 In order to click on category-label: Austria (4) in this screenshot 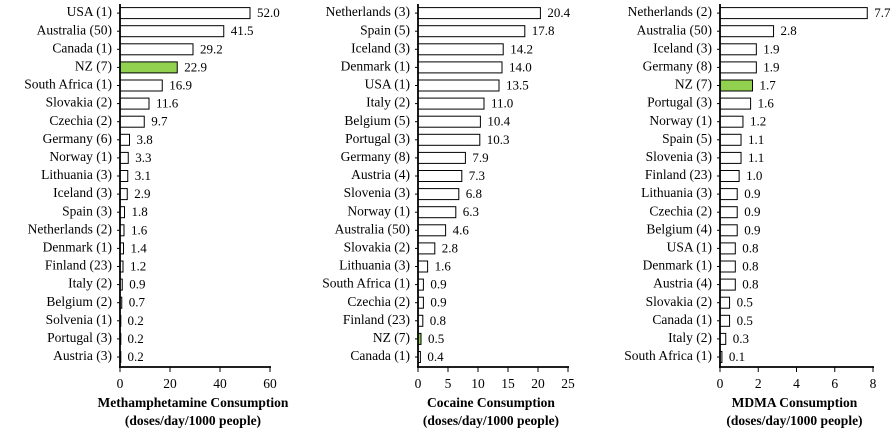, I will do `click(380, 174)`.